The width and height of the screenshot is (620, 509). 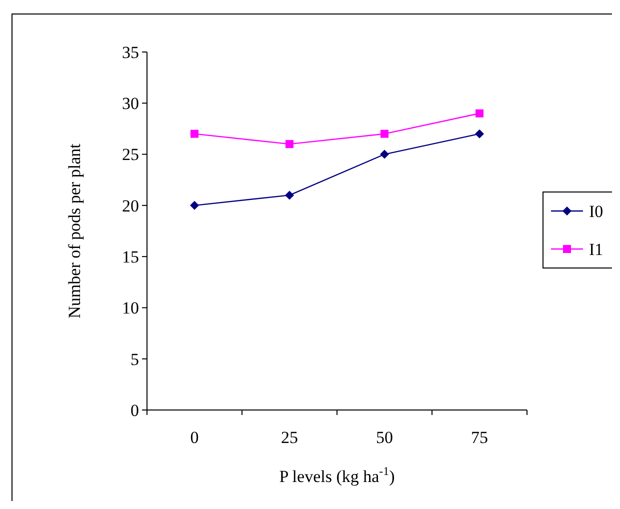 What do you see at coordinates (134, 410) in the screenshot?
I see `y-tick-label: 0` at bounding box center [134, 410].